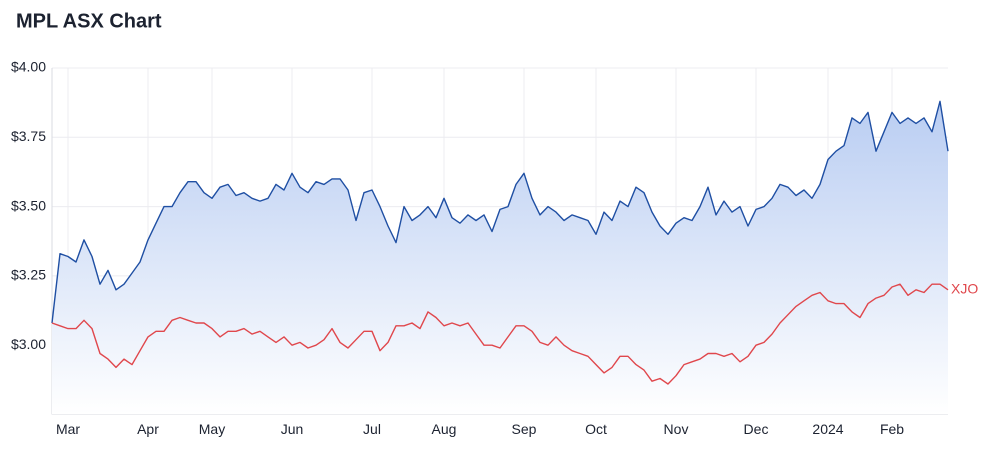  I want to click on x-tick-label: Dec, so click(756, 429).